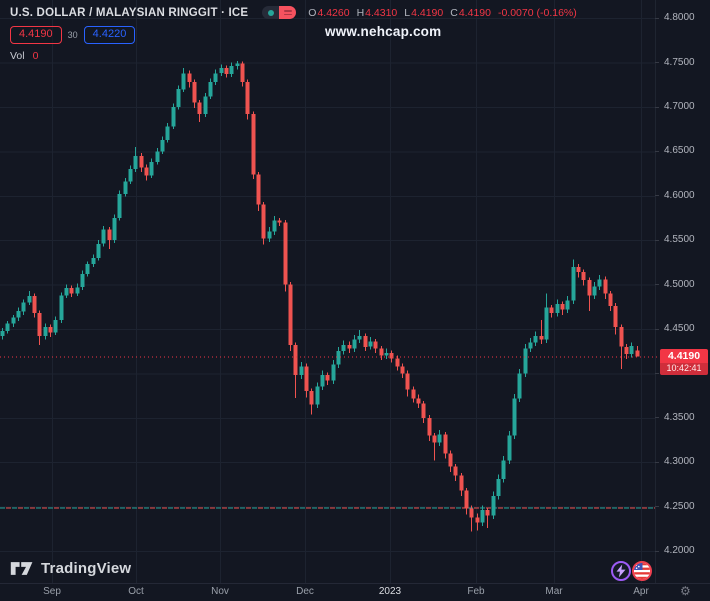 The height and width of the screenshot is (601, 710). Describe the element at coordinates (679, 62) in the screenshot. I see `price-axis-label: 4.7500` at that location.